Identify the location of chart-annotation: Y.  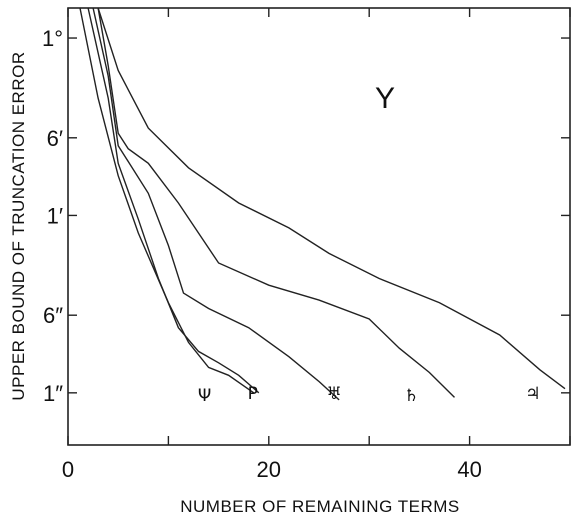
(385, 98).